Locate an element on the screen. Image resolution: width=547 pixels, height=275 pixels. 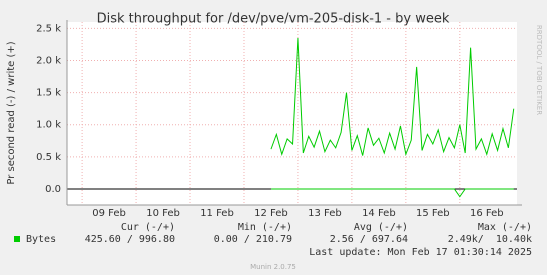
legend-cell: 425.60 / 996.80 is located at coordinates (130, 239).